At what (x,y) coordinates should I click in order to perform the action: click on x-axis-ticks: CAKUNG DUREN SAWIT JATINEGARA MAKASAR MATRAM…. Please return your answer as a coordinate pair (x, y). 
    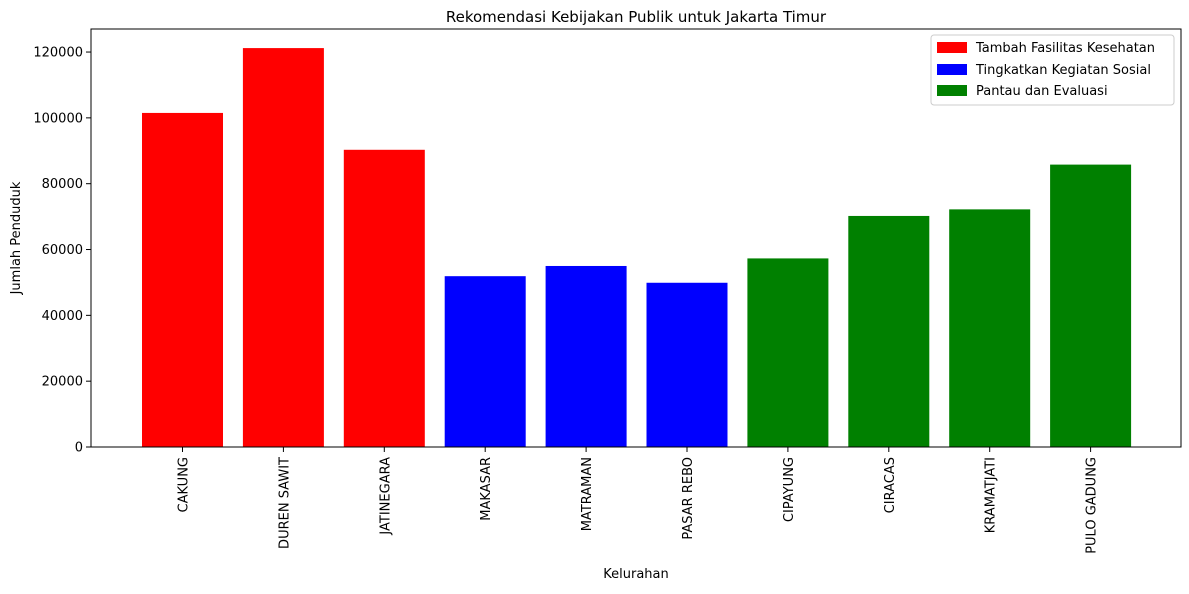
    Looking at the image, I should click on (638, 500).